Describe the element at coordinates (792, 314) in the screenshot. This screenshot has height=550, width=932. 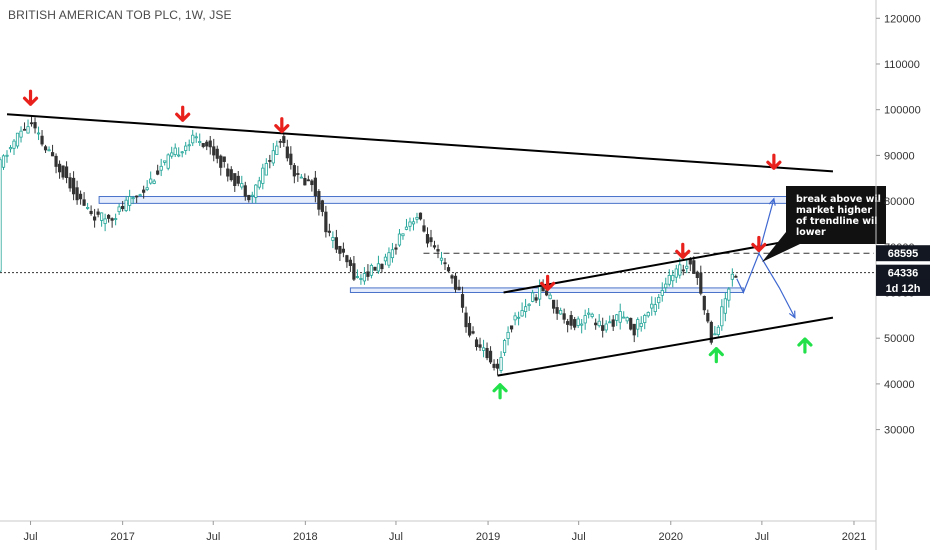
I see `projection-down-path-head` at that location.